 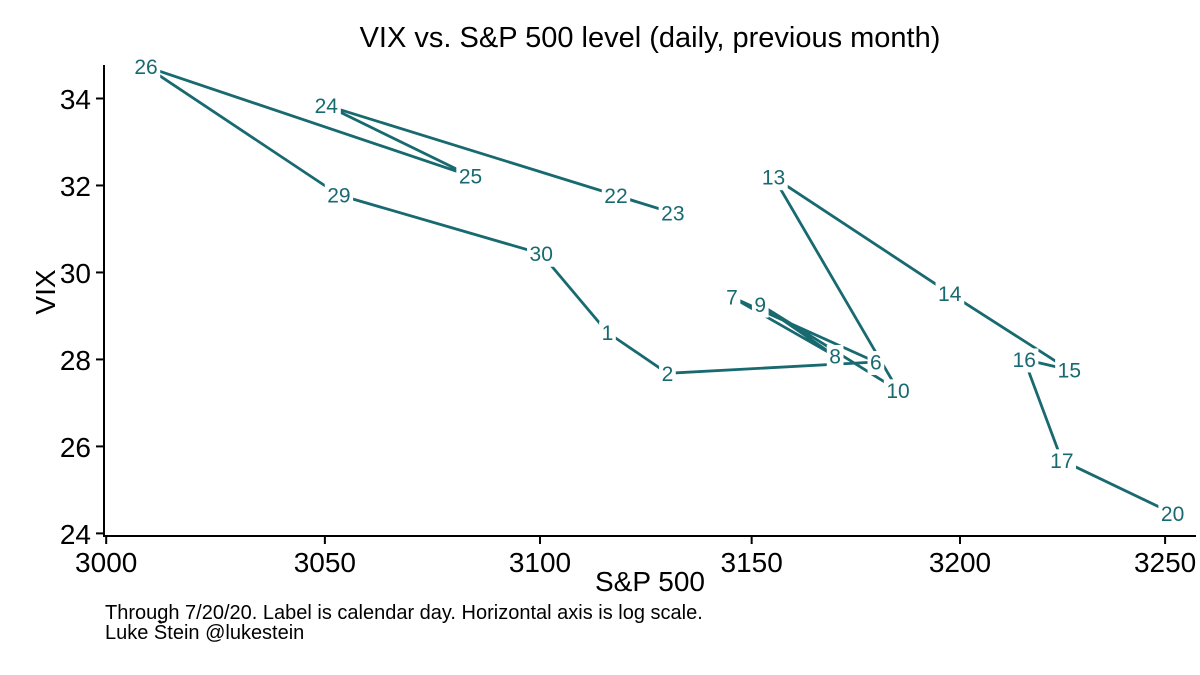 I want to click on point-label: 6, so click(x=876, y=363).